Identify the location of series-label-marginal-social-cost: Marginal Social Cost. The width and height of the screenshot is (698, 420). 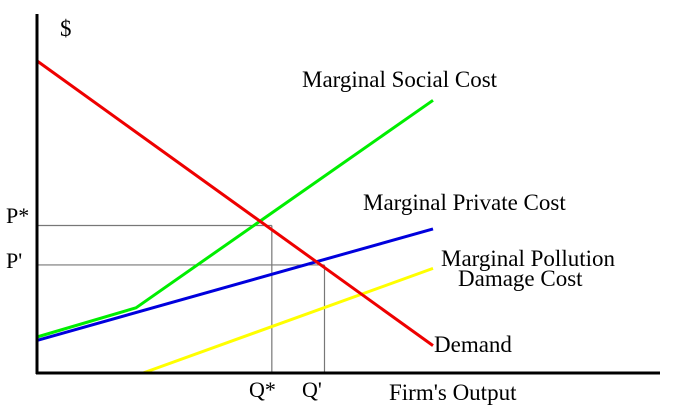
(400, 79).